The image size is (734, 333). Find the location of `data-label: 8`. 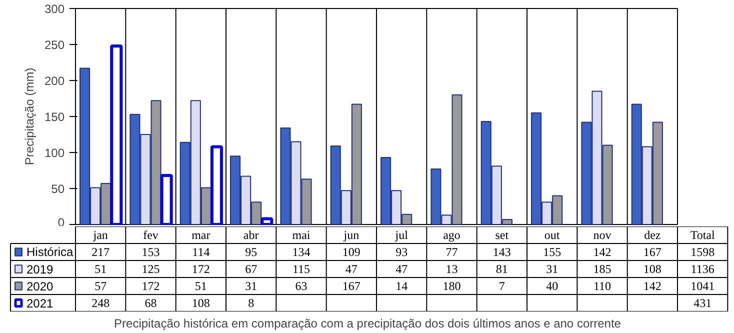

data-label: 8 is located at coordinates (251, 303).